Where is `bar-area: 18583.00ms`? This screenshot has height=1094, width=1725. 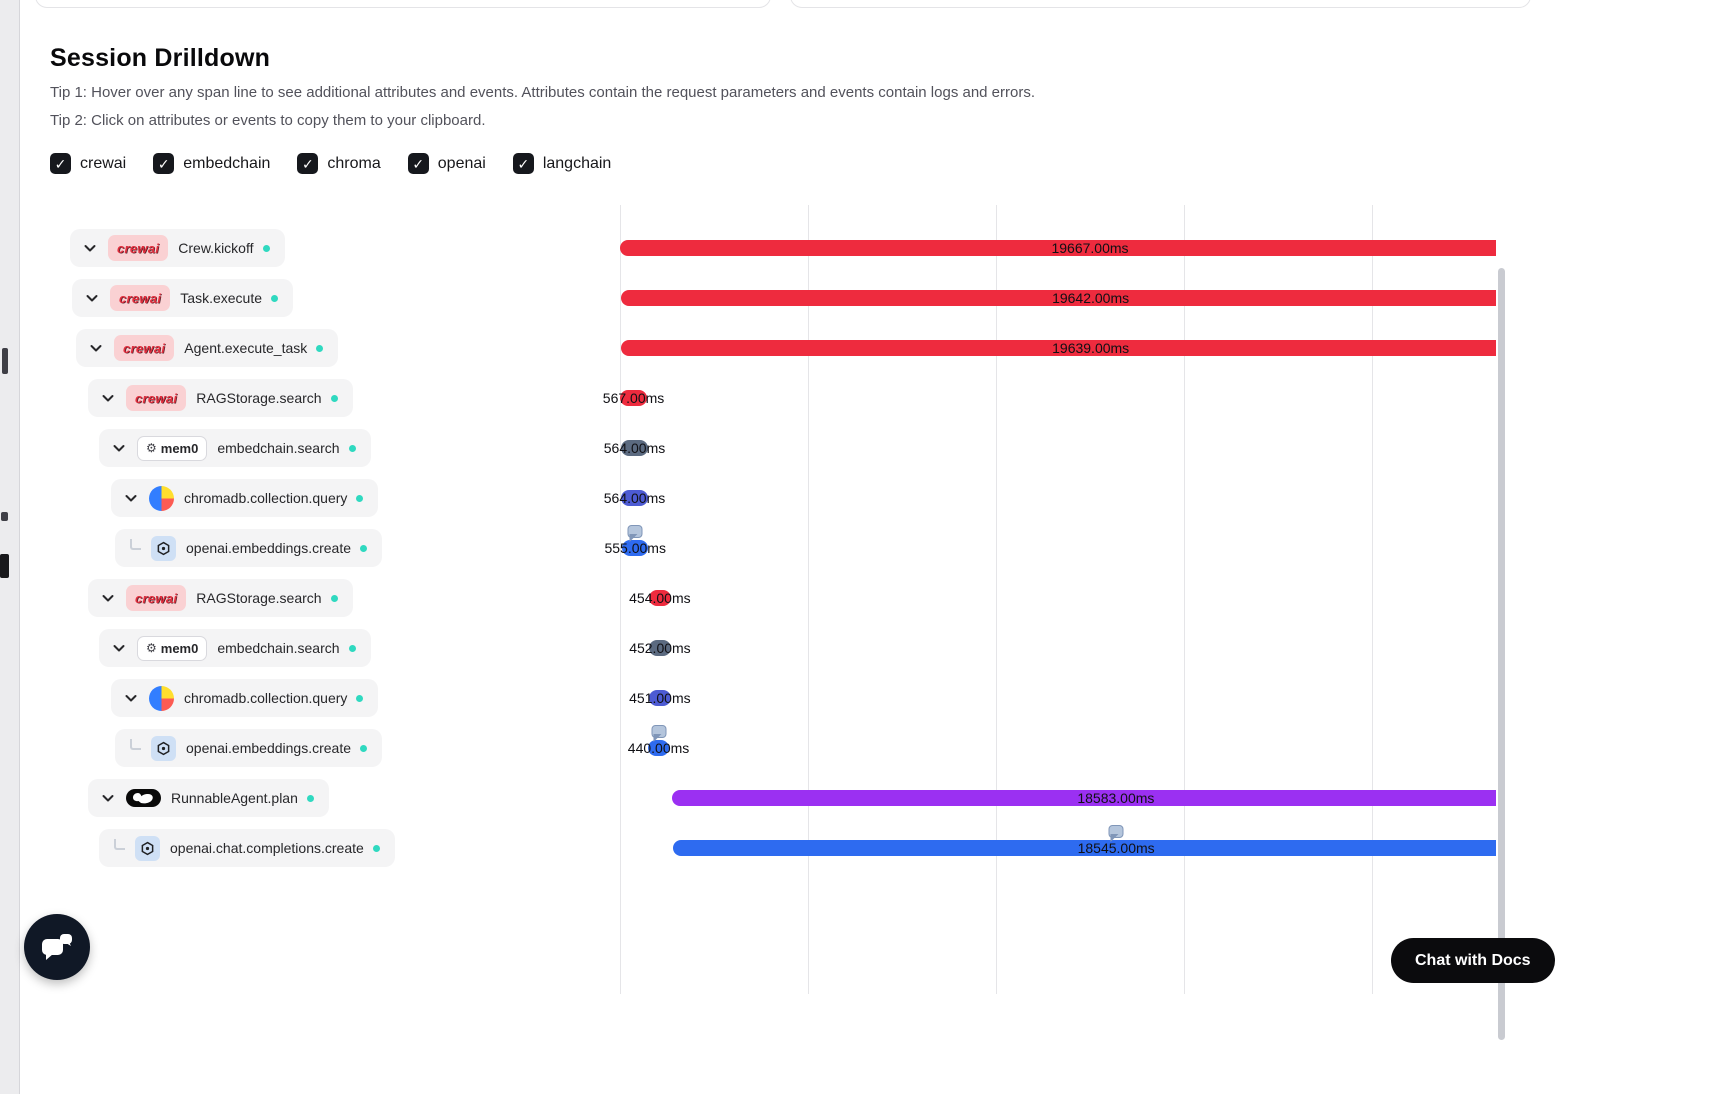 bar-area: 18583.00ms is located at coordinates (1058, 798).